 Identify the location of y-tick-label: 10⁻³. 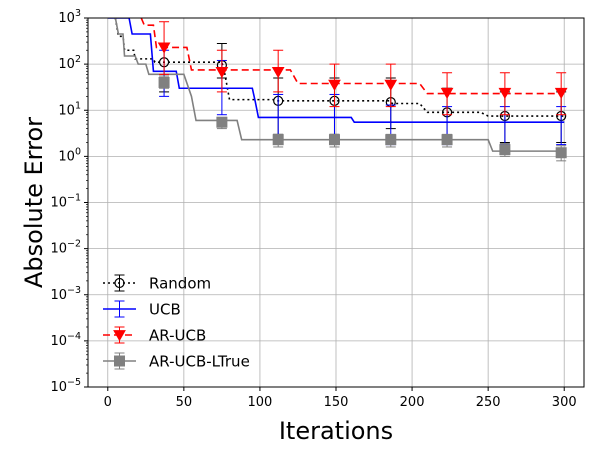
(65, 294).